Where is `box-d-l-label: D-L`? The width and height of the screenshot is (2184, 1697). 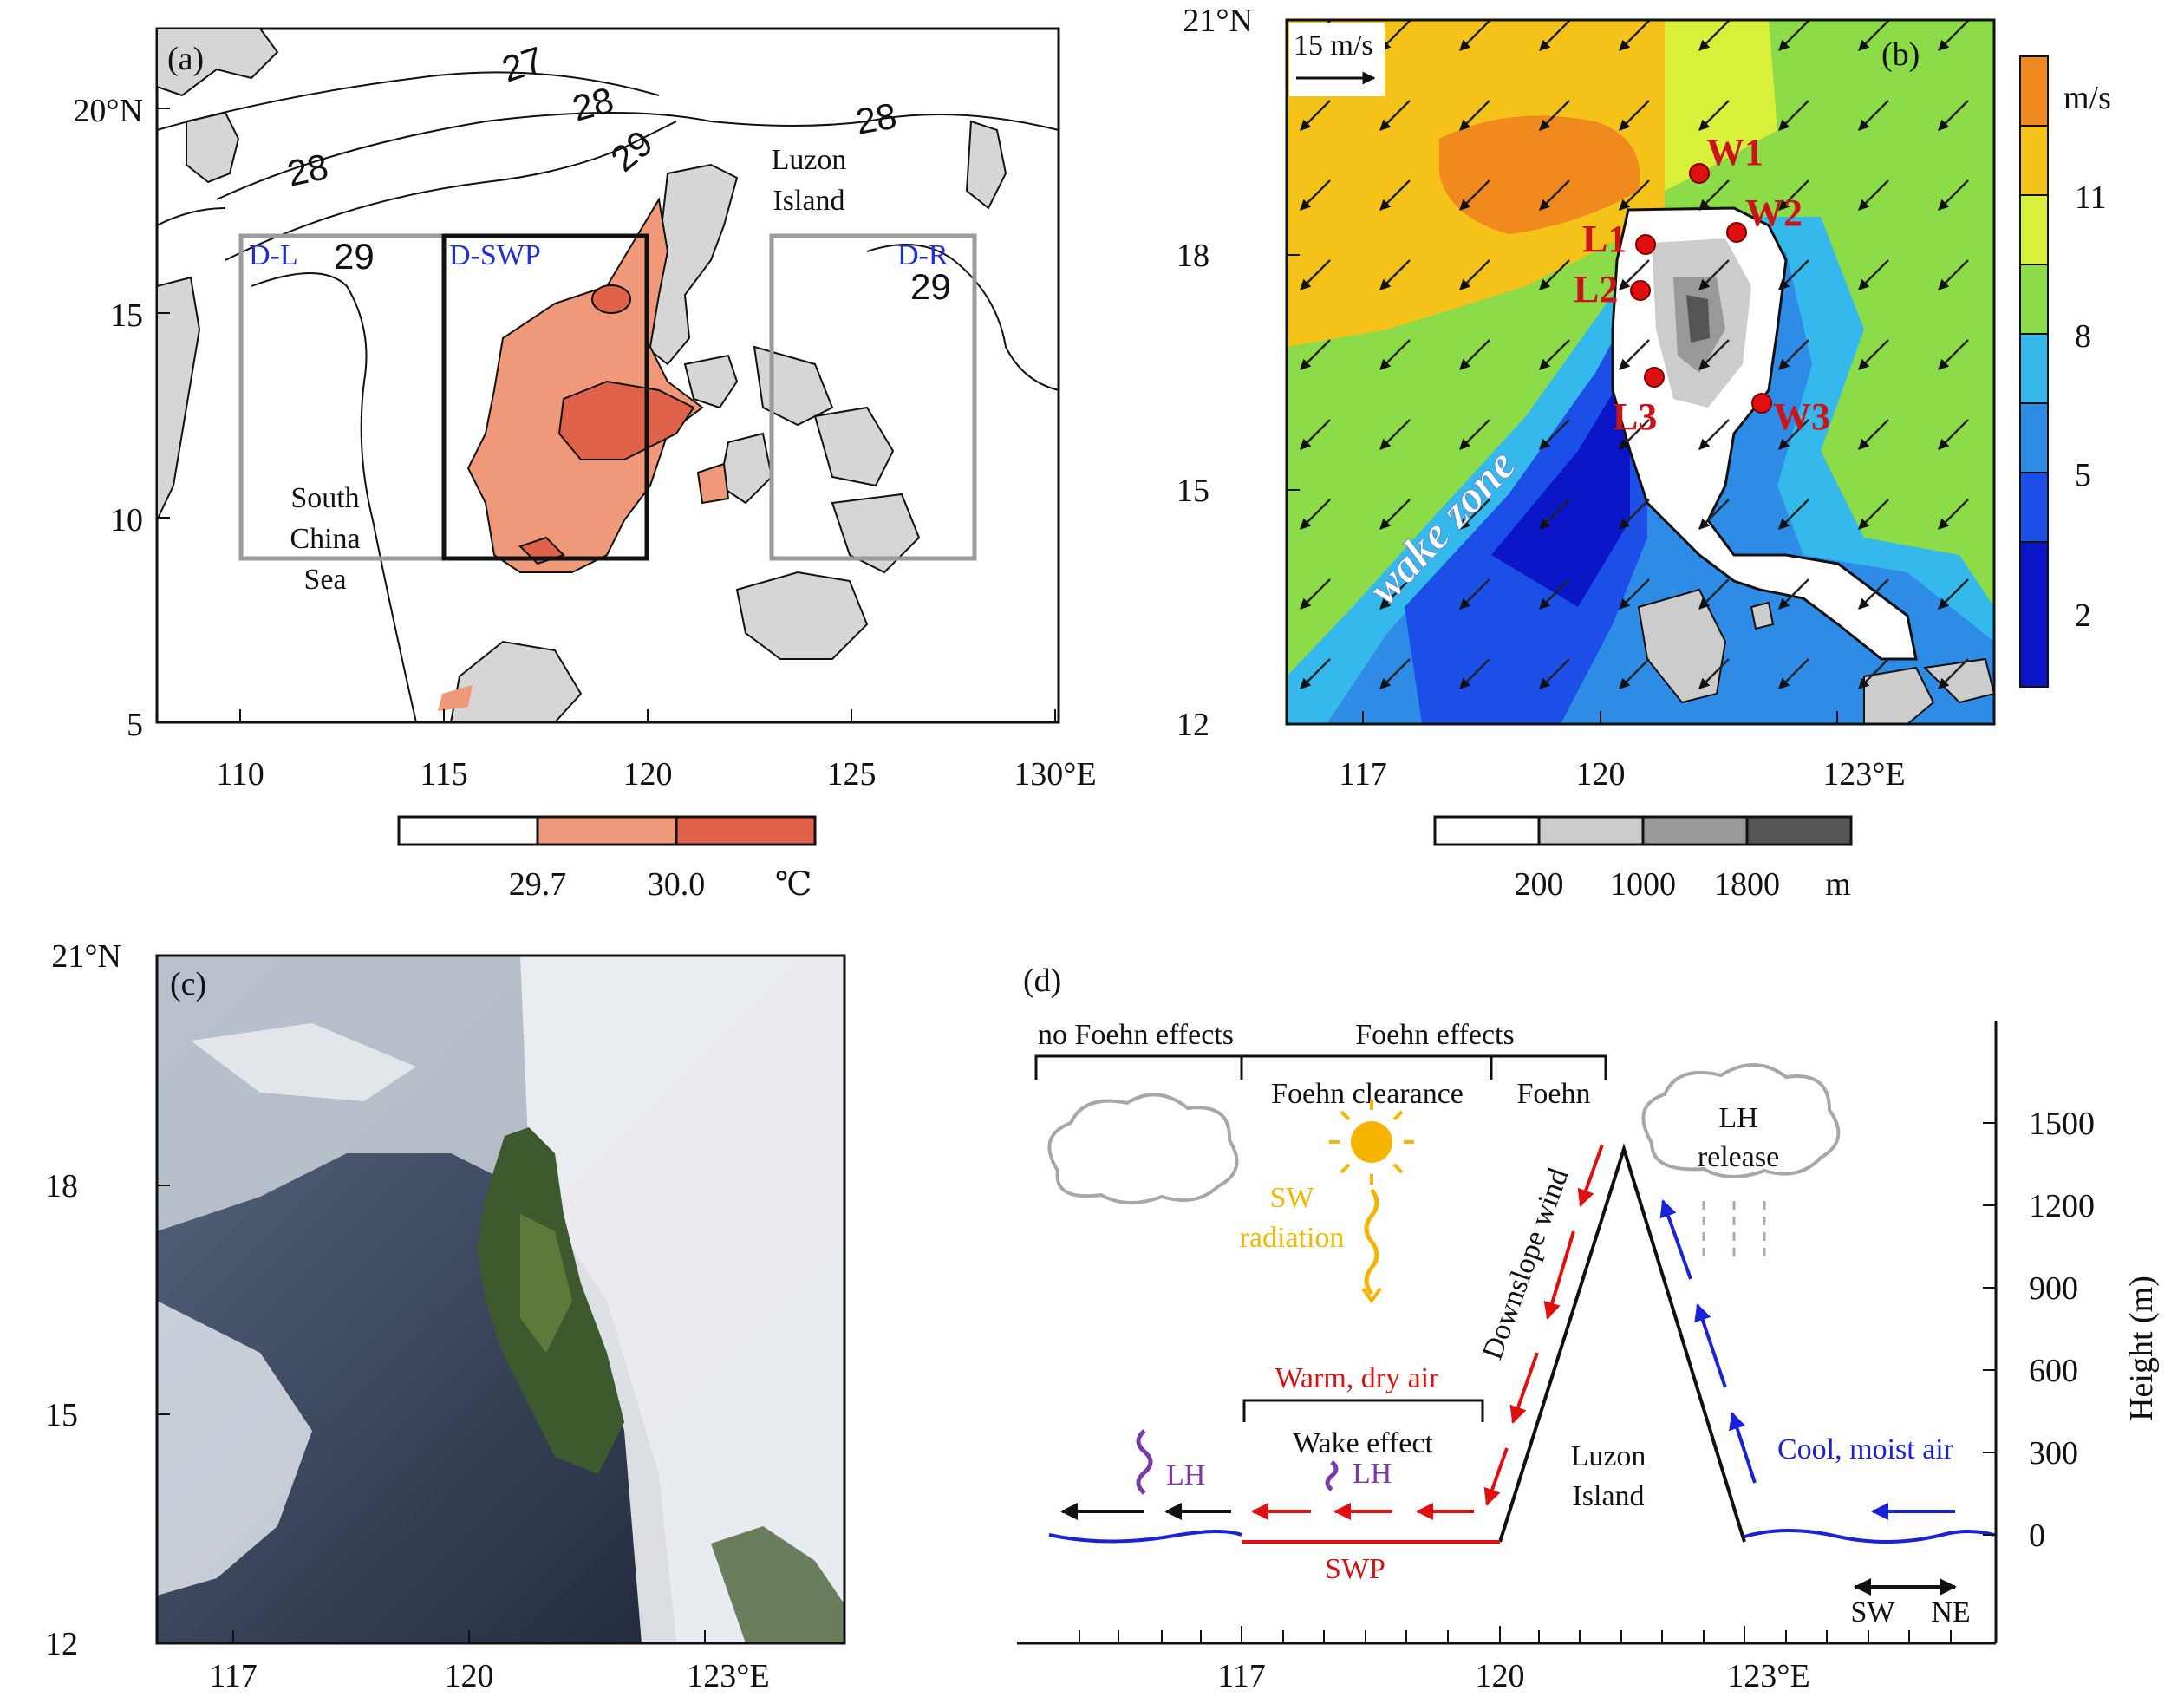
box-d-l-label: D-L is located at coordinates (273, 255).